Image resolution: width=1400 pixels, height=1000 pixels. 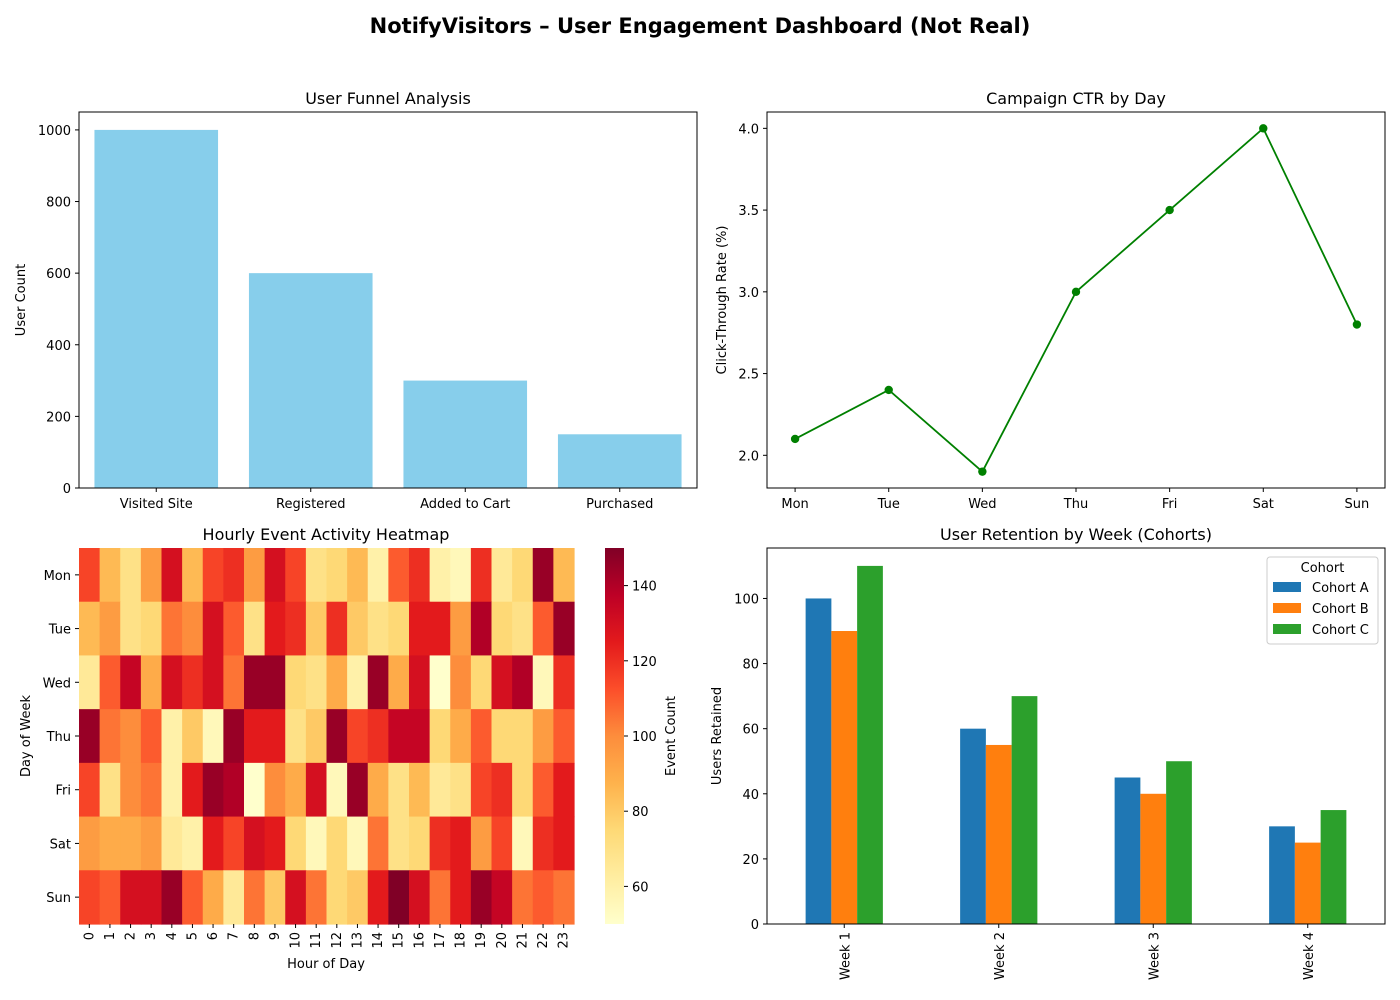 I want to click on colorbar-tick-label: 140, so click(x=644, y=587).